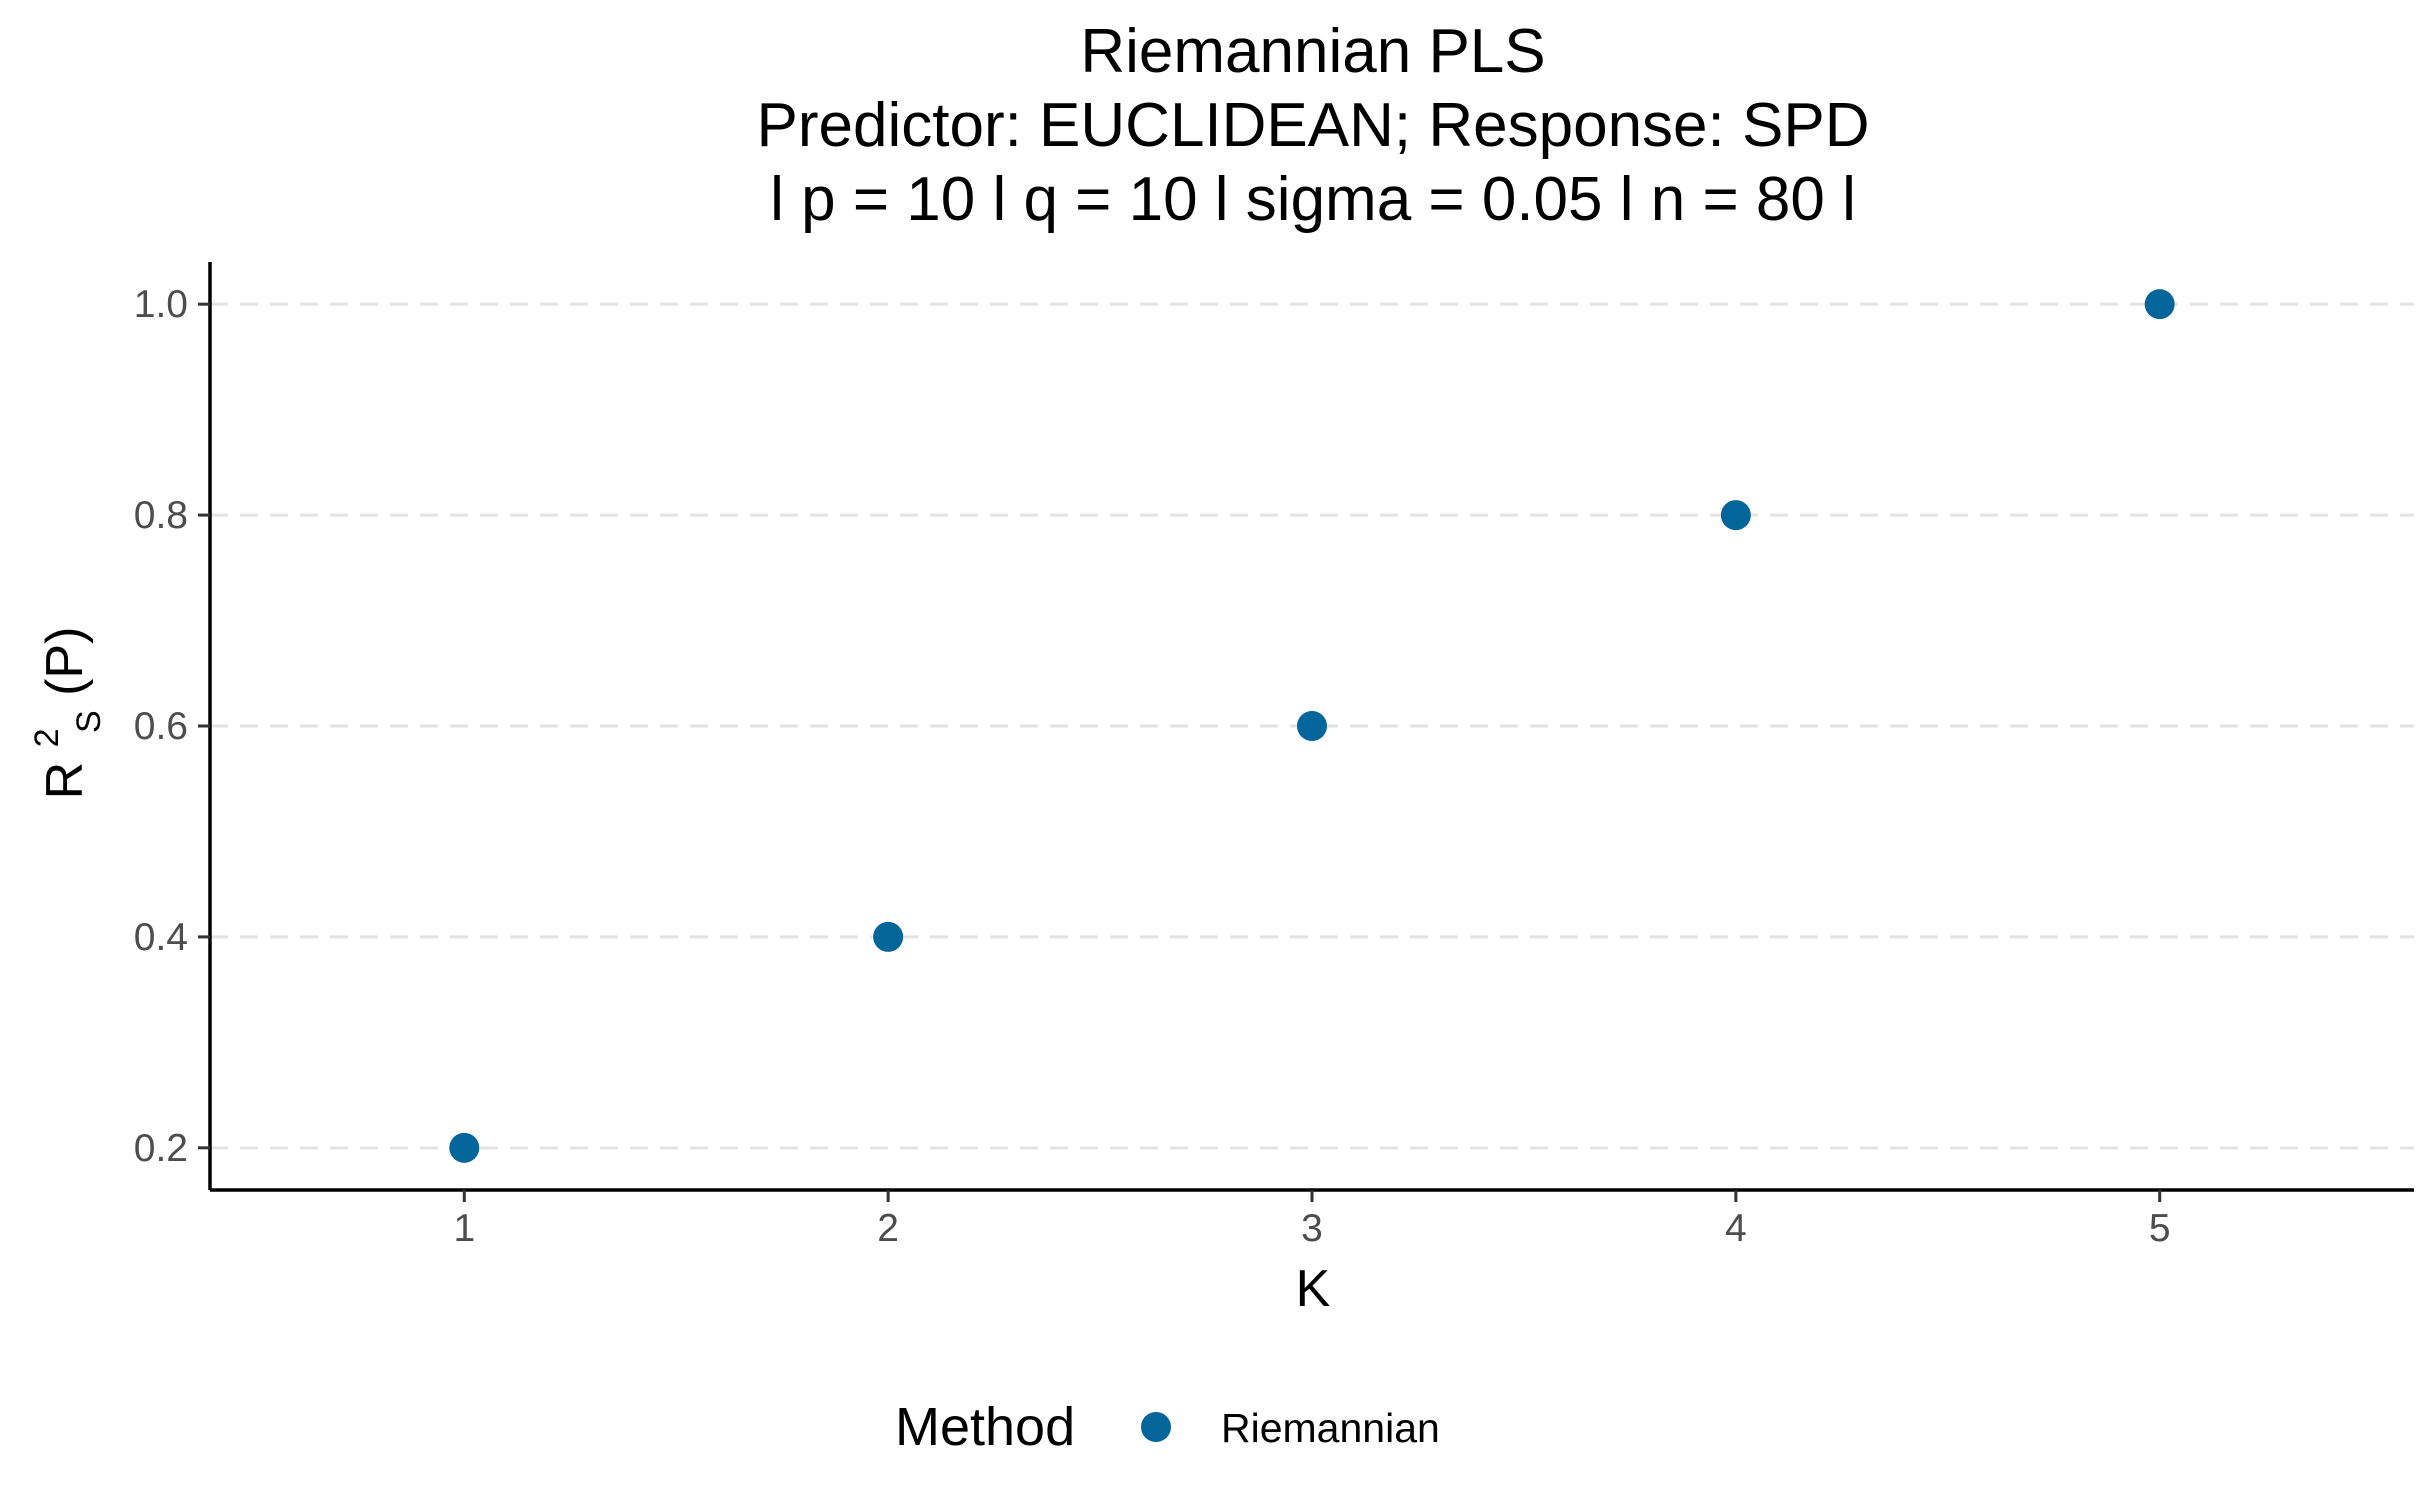 This screenshot has height=1500, width=2427. I want to click on legend-items: Riemannian, so click(1290, 1428).